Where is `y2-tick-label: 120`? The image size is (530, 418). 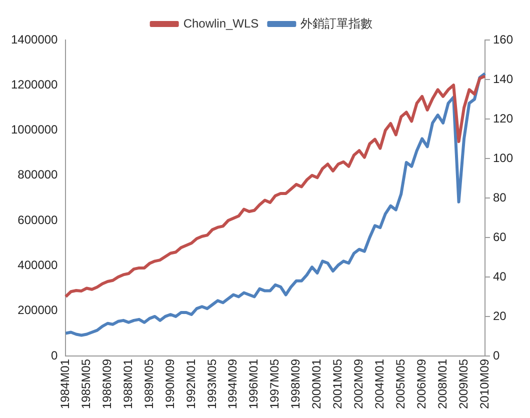 y2-tick-label: 120 is located at coordinates (503, 118).